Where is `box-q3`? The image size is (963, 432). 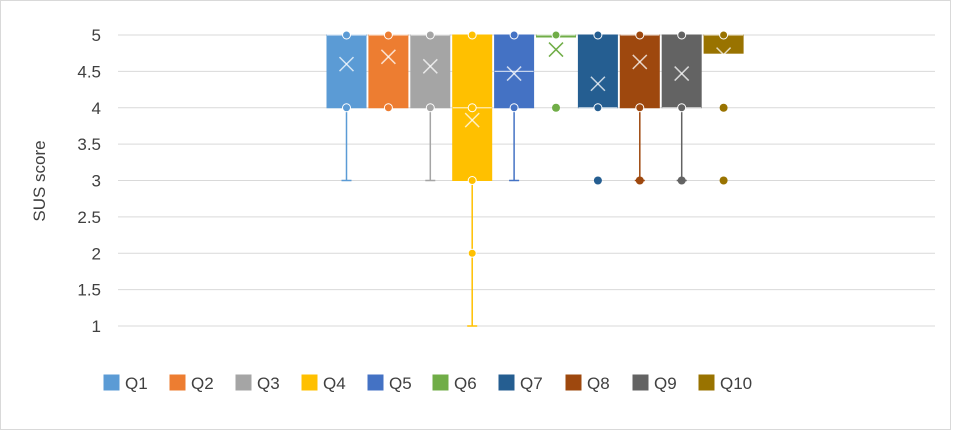 box-q3 is located at coordinates (430, 106).